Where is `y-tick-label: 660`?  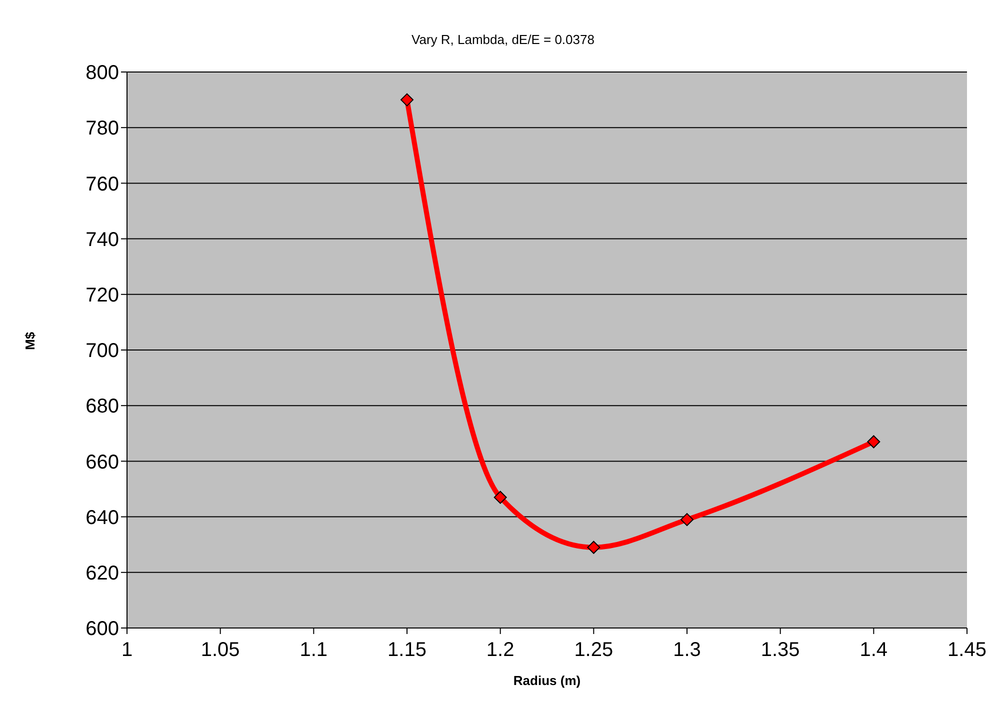 y-tick-label: 660 is located at coordinates (102, 462).